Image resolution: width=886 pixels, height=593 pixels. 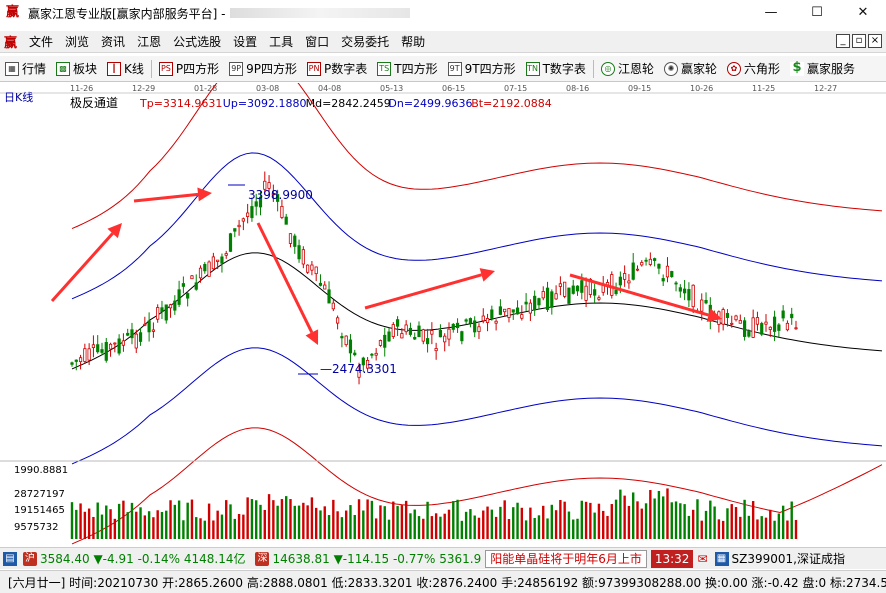 I want to click on toolbar-quotes-button: ▦ 行情, so click(x=25, y=68).